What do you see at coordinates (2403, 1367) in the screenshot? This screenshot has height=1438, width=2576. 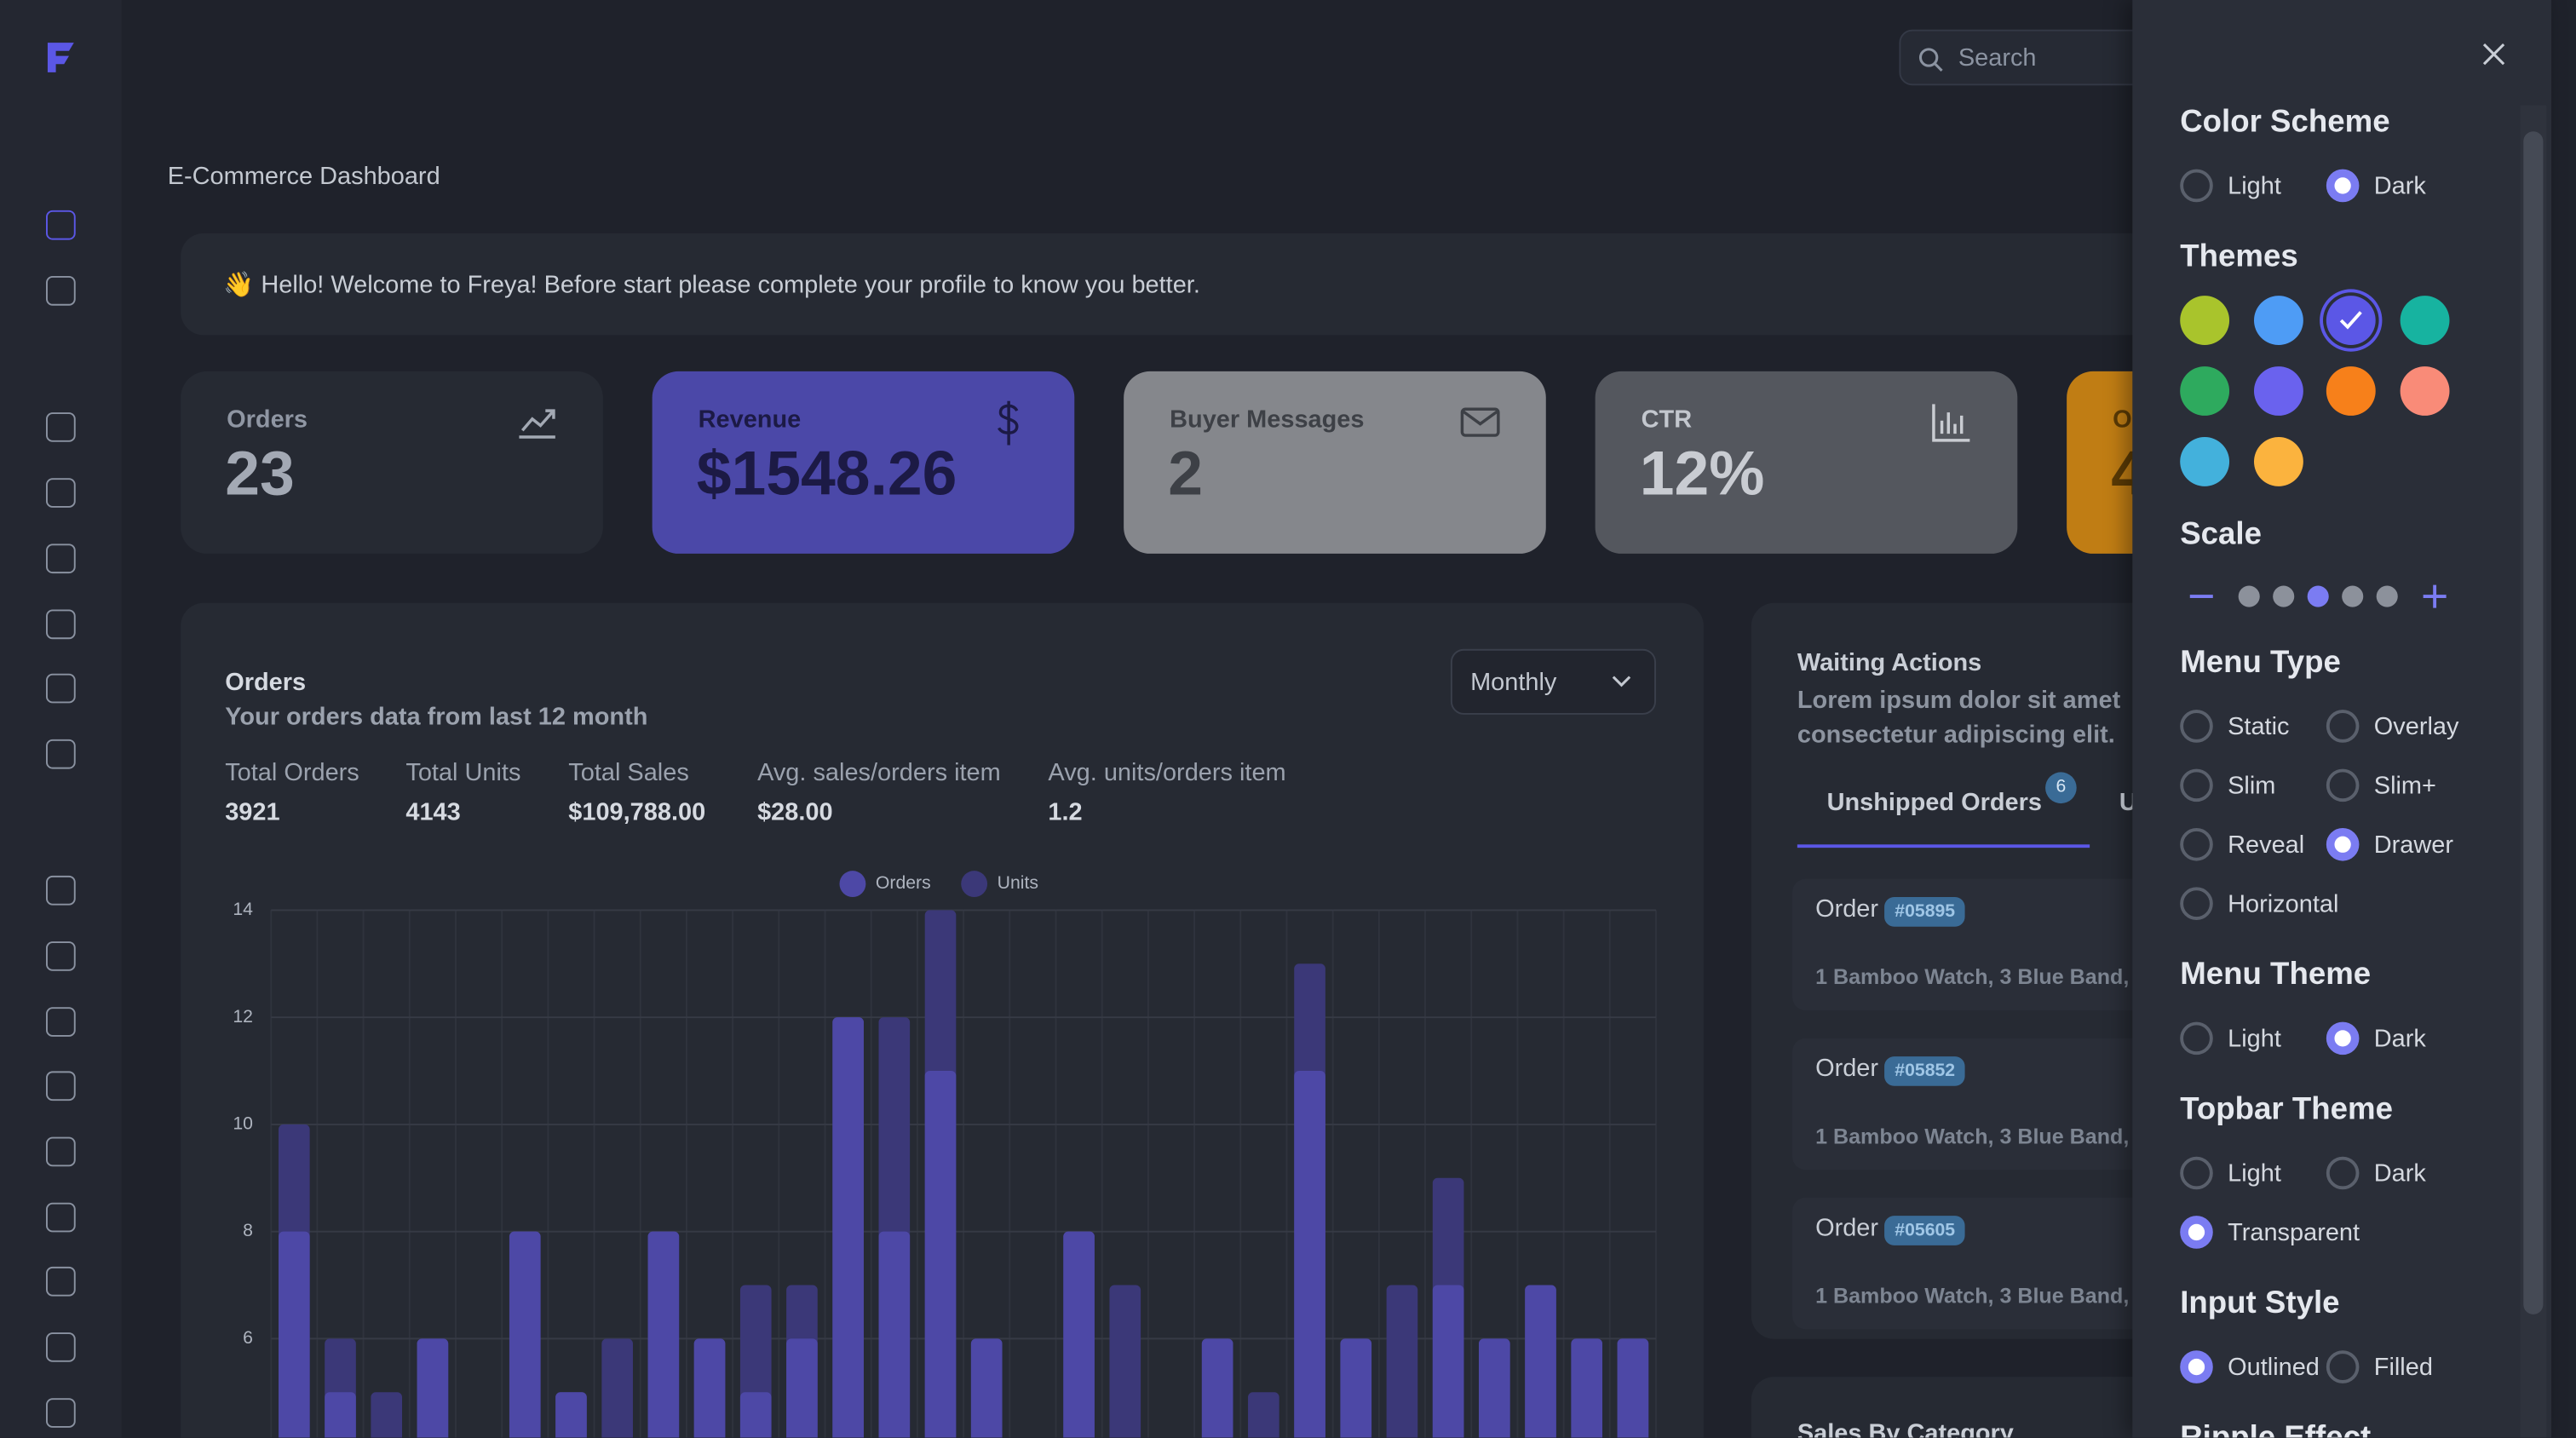 I see `option-label: Filled` at bounding box center [2403, 1367].